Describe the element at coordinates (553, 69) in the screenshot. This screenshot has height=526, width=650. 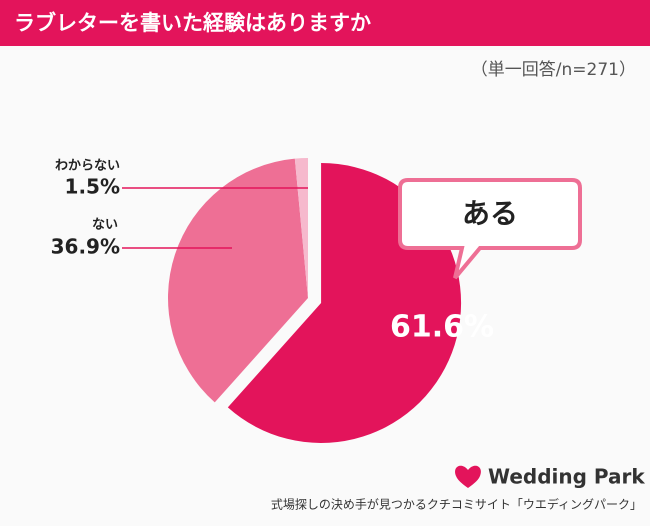
I see `chart-subtitle: （単一回答/n=271）` at that location.